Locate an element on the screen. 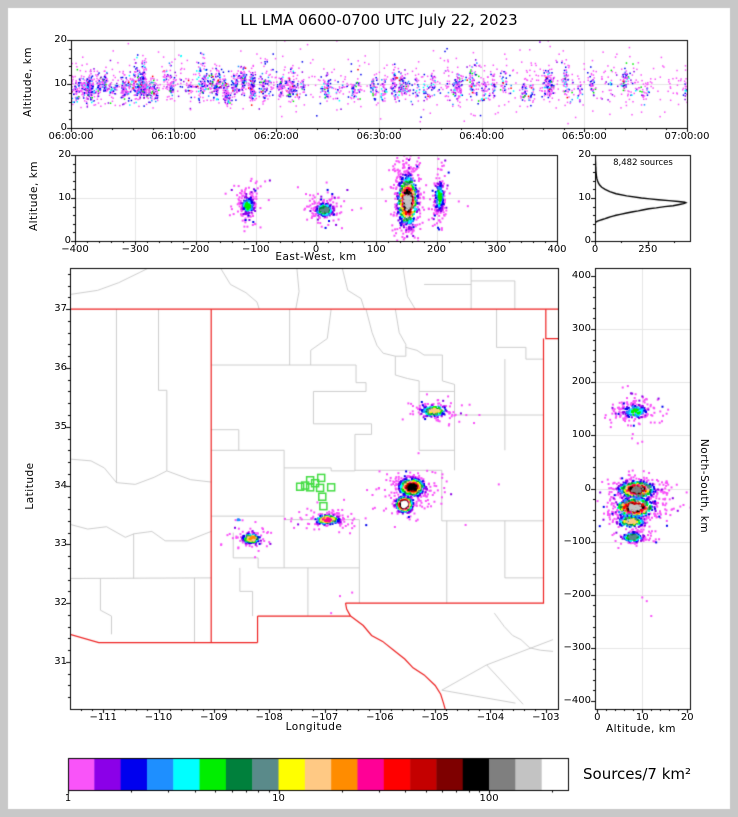  ew-panel-xlabel: East-West, km is located at coordinates (316, 257).